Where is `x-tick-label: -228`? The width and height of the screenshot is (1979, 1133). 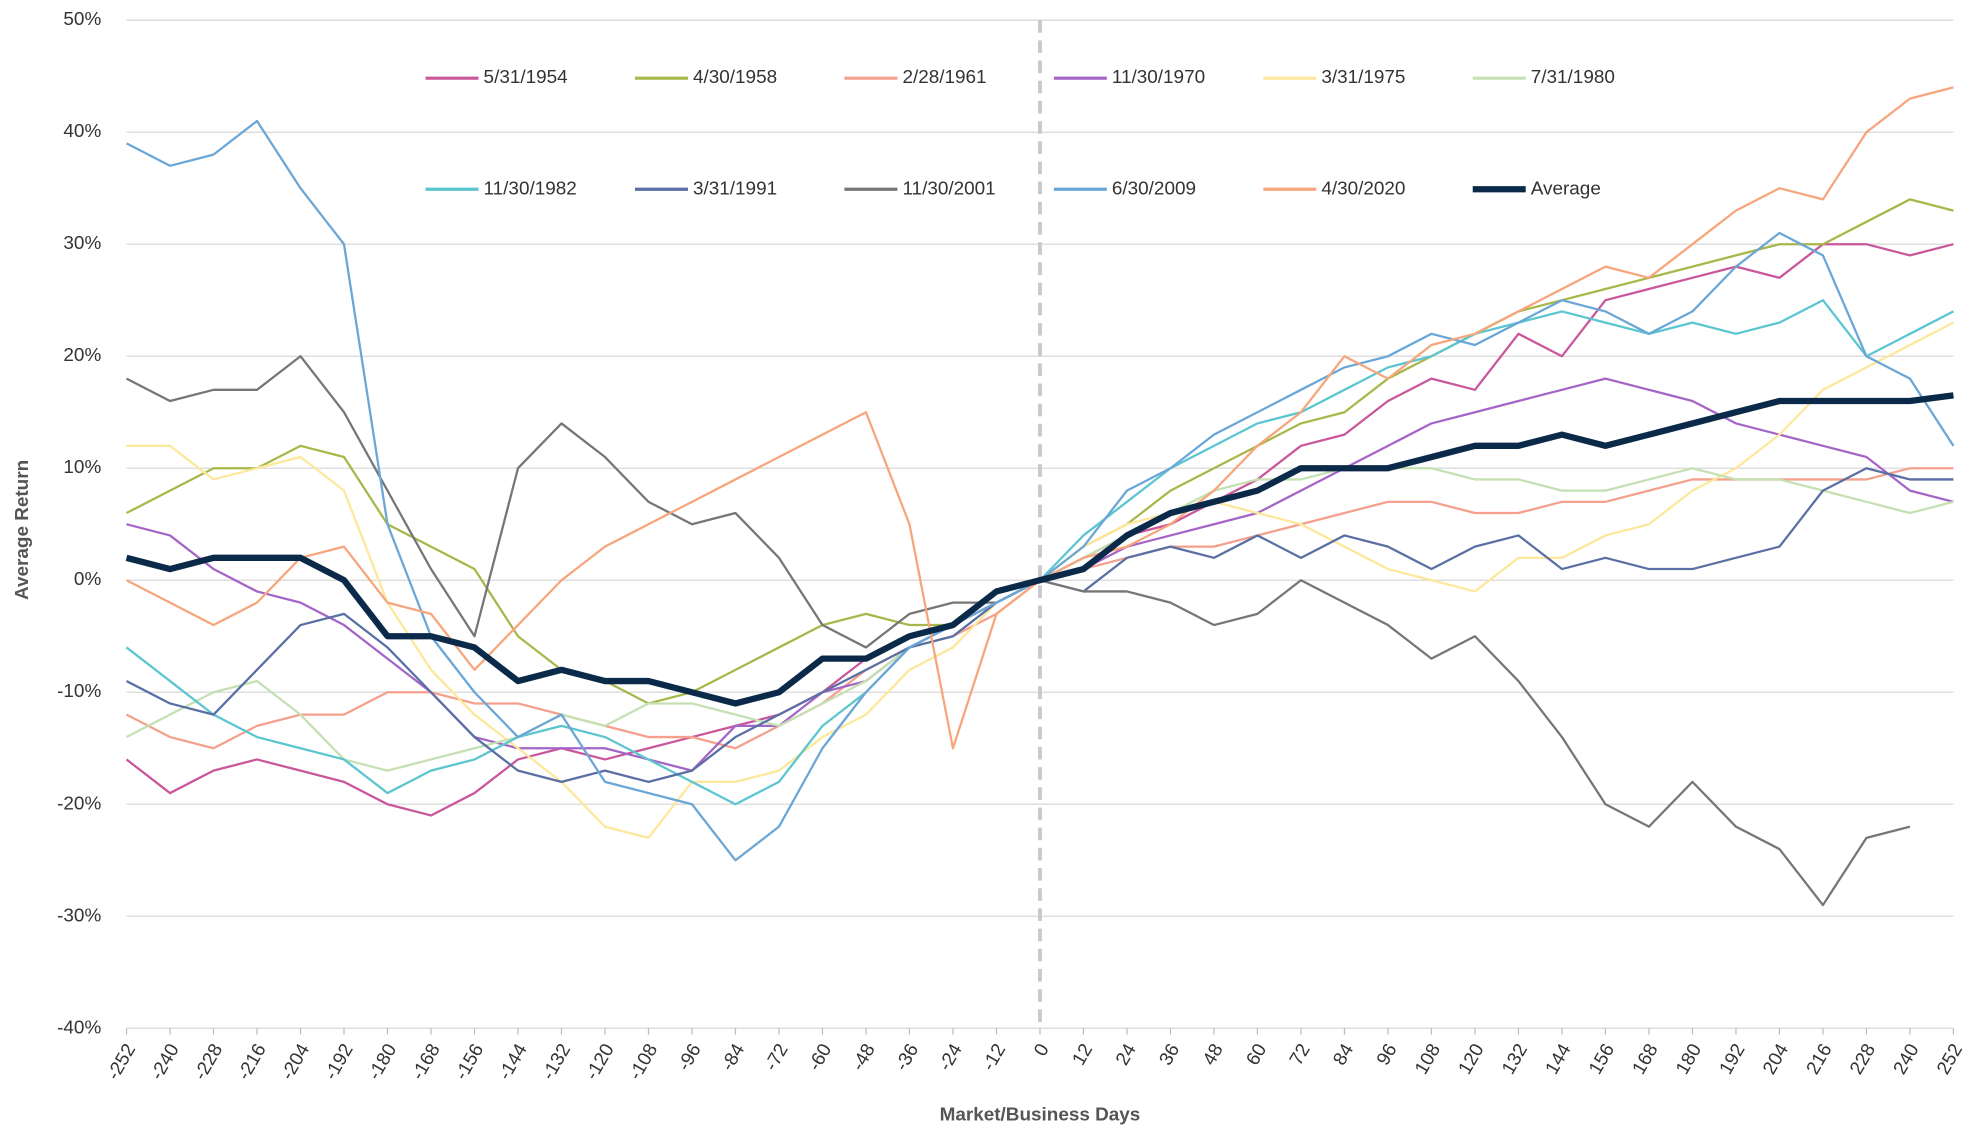 x-tick-label: -228 is located at coordinates (208, 1061).